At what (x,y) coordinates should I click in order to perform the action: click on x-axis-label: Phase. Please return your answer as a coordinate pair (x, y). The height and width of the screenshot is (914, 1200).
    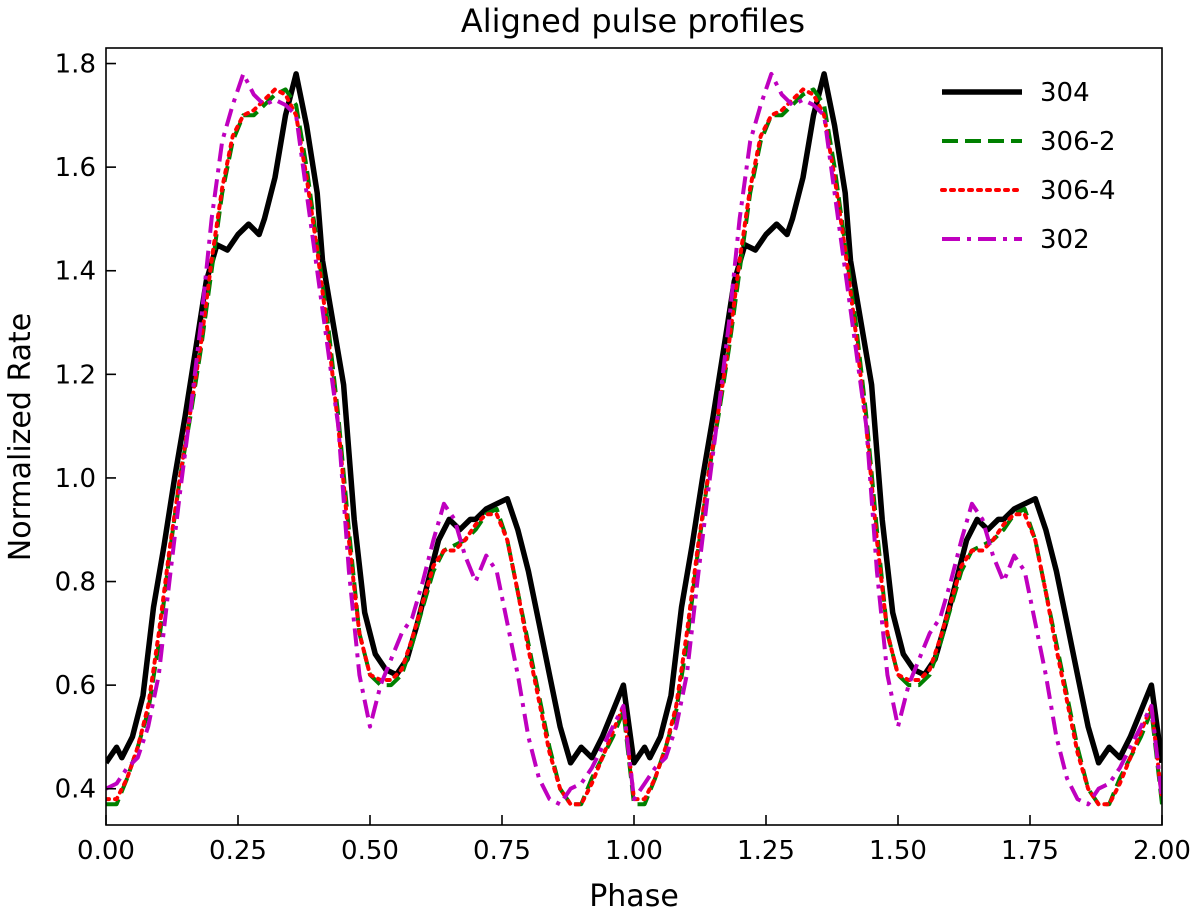
    Looking at the image, I should click on (634, 896).